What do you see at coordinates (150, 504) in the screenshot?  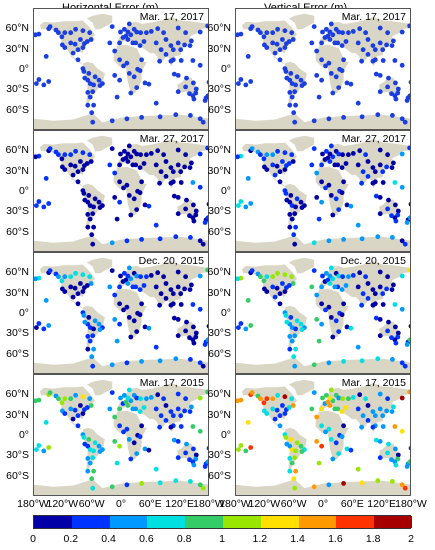 I see `longitude-tick-label: 60°E` at bounding box center [150, 504].